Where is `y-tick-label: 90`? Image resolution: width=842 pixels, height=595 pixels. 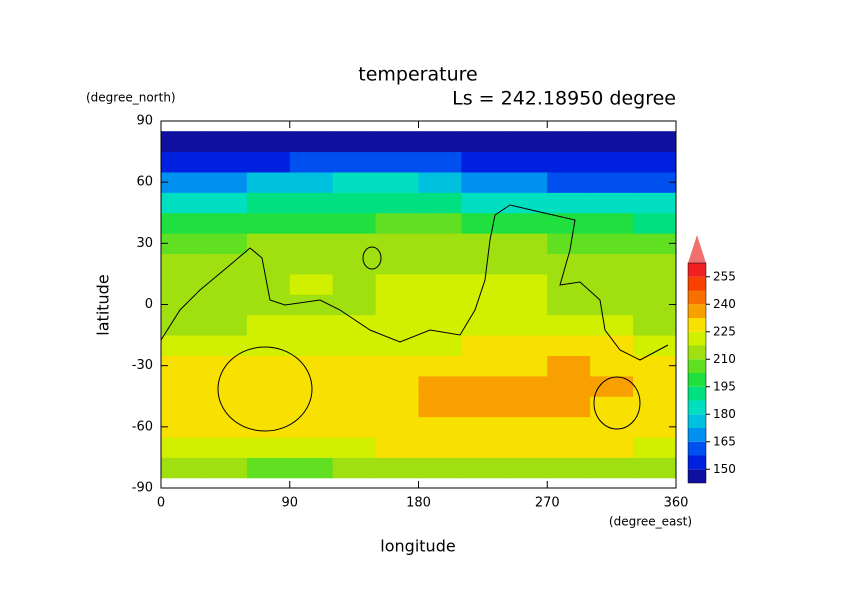 y-tick-label: 90 is located at coordinates (144, 121).